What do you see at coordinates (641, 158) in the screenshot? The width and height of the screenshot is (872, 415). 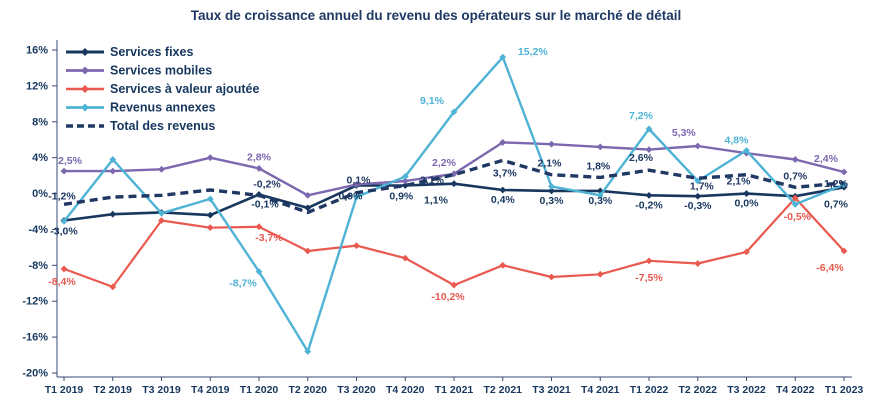 I see `data-label-total-des-revenus: 2,6%` at bounding box center [641, 158].